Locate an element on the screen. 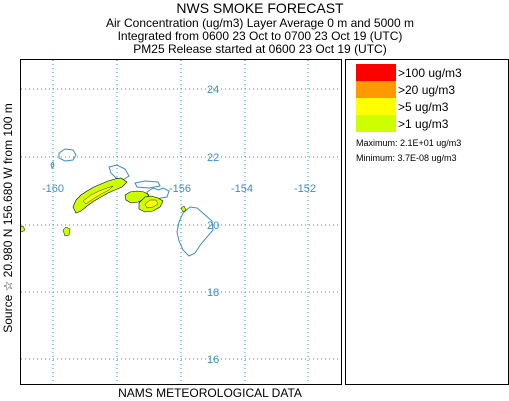 This screenshot has height=401, width=509. legend-minimum: Minimum: 3.7E-08 ug/m3 is located at coordinates (406, 158).